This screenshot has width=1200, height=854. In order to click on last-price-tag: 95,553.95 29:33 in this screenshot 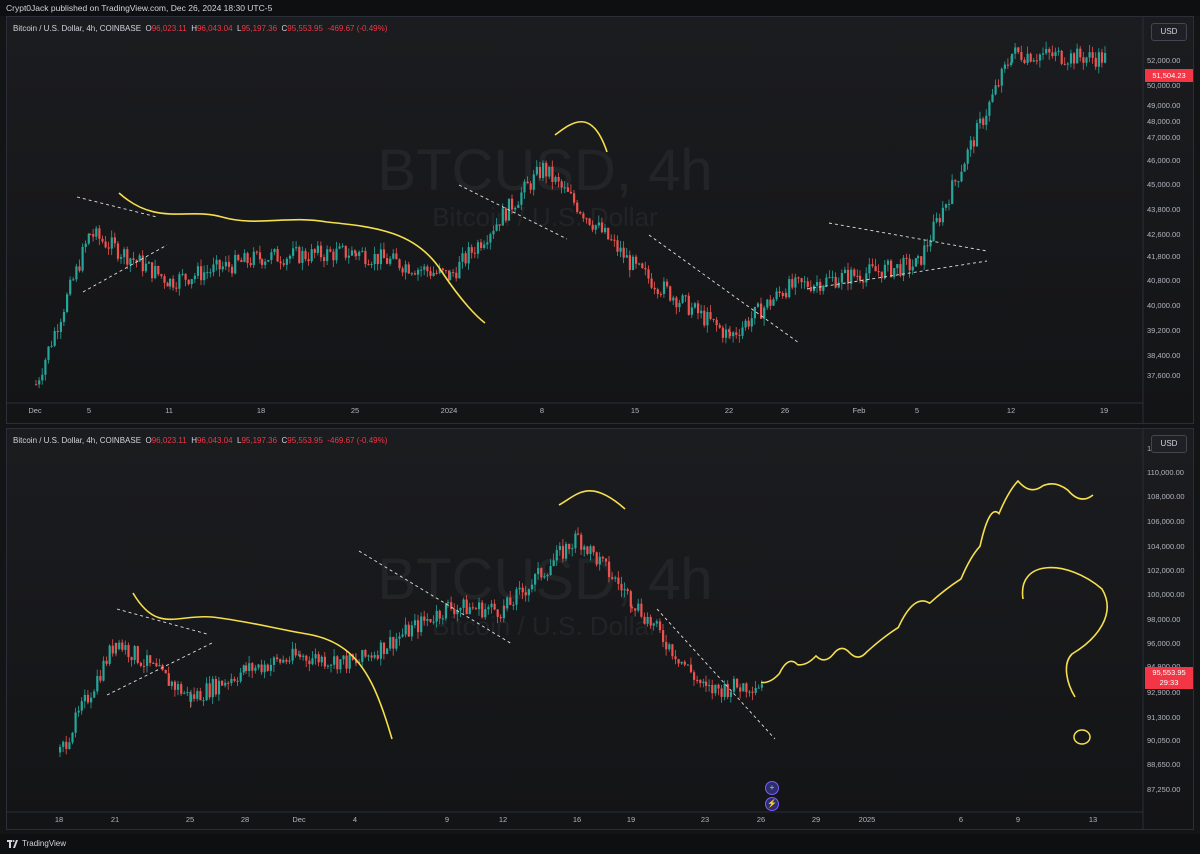, I will do `click(1169, 678)`.